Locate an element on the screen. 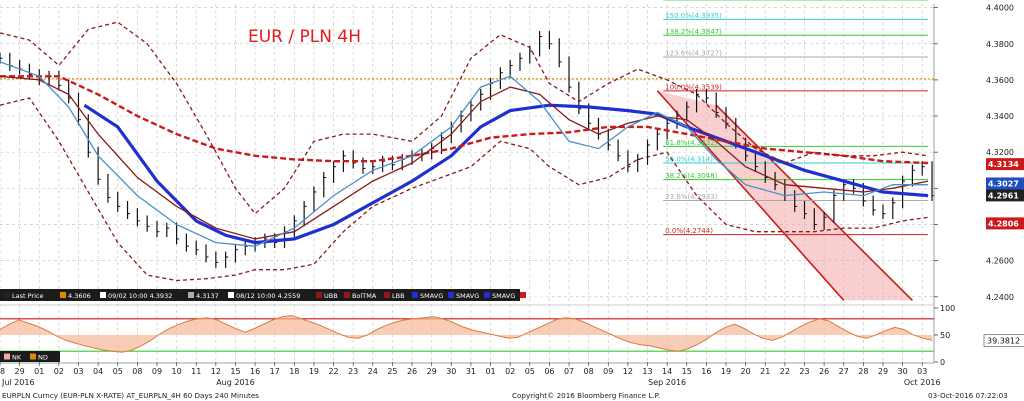 This screenshot has width=1024, height=401. x-tick-label: 11 is located at coordinates (196, 371).